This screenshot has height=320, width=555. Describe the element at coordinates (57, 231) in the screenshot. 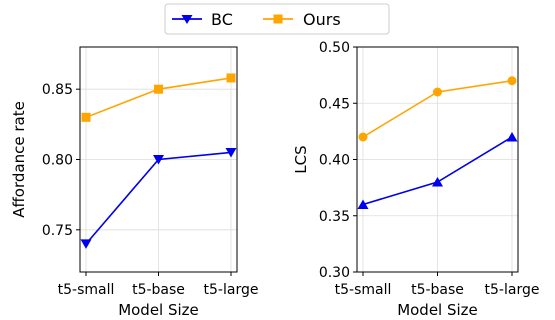

I see `y-tick-label: 0.75` at that location.